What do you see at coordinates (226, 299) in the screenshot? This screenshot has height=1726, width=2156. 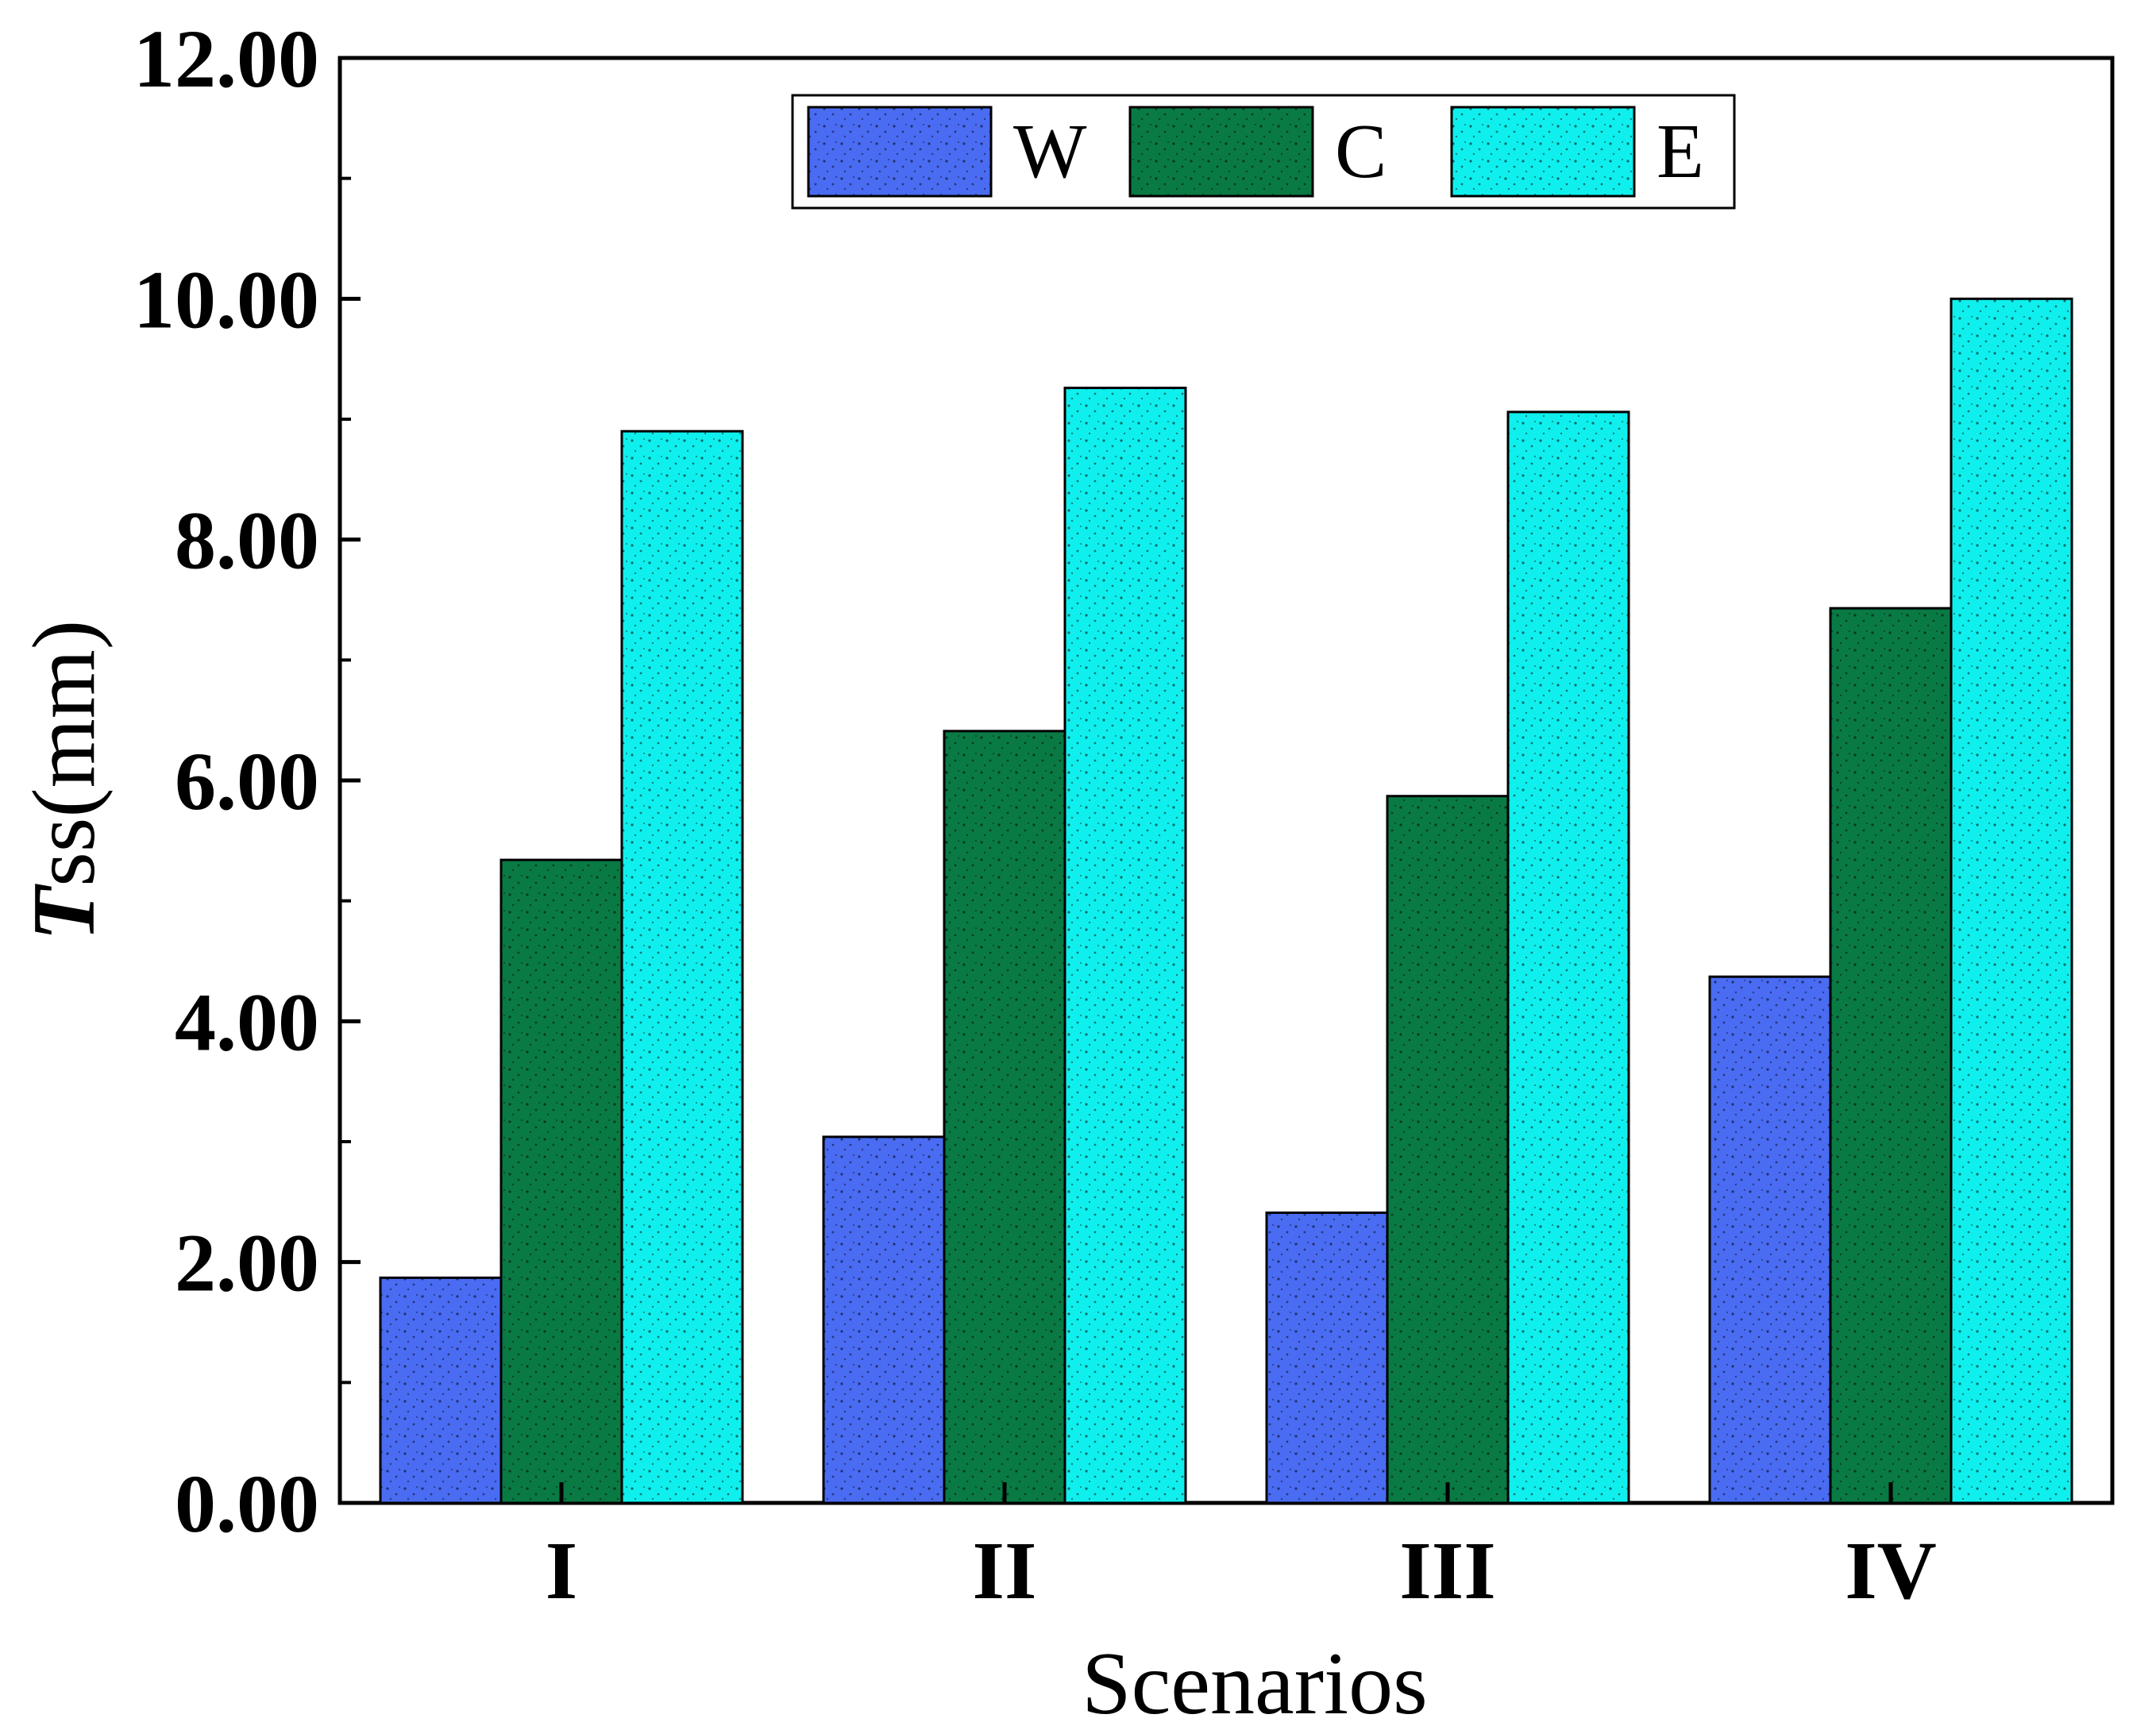 I see `y-tick-label: 10.00` at bounding box center [226, 299].